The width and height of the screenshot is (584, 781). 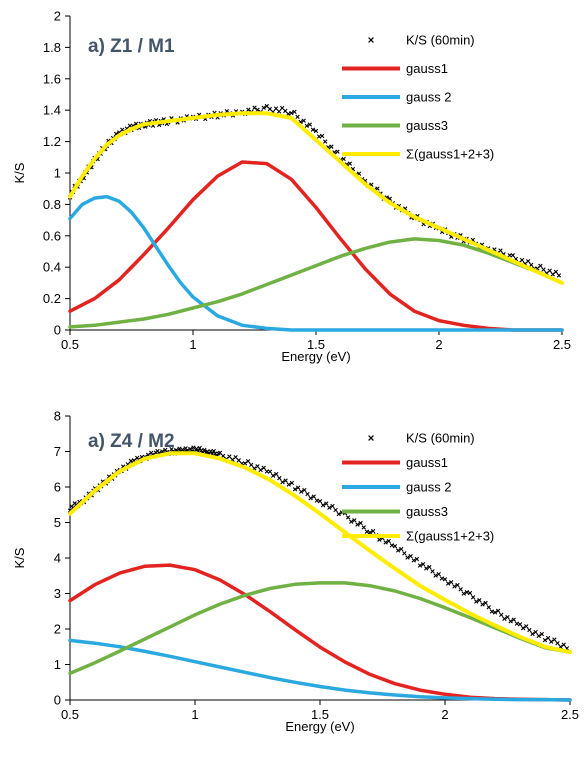 I want to click on x-tick-label: 0.5, so click(x=70, y=714).